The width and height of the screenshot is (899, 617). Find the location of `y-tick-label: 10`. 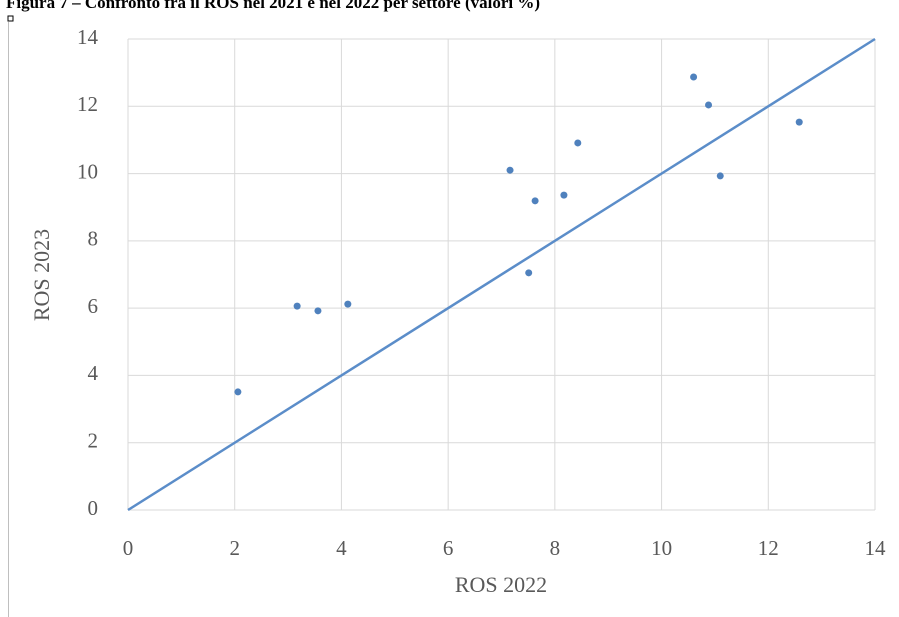

y-tick-label: 10 is located at coordinates (87, 171).